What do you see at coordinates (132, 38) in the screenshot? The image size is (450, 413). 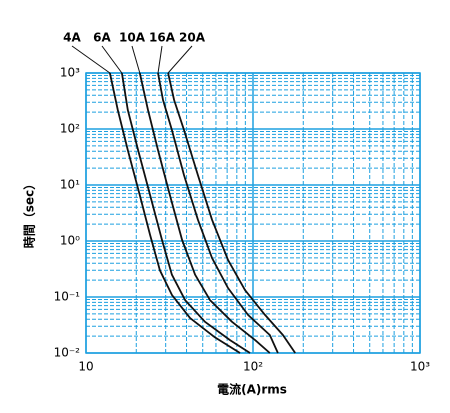 I see `curve-label: 10A` at bounding box center [132, 38].